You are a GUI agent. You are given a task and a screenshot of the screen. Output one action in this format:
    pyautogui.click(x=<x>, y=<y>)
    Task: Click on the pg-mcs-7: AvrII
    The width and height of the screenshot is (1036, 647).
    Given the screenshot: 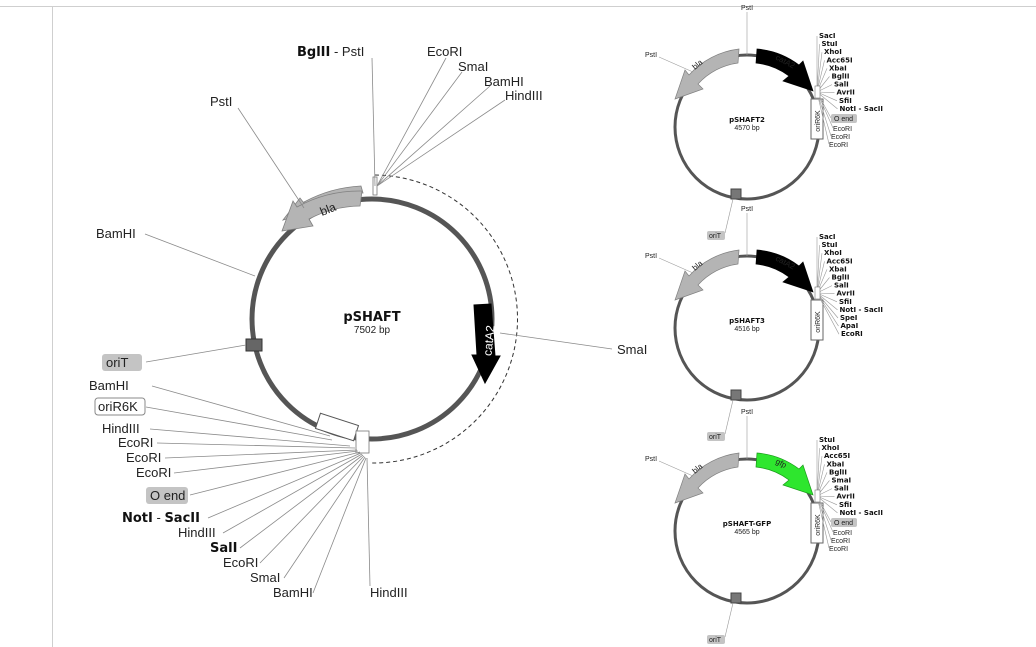 What is the action you would take?
    pyautogui.click(x=846, y=497)
    